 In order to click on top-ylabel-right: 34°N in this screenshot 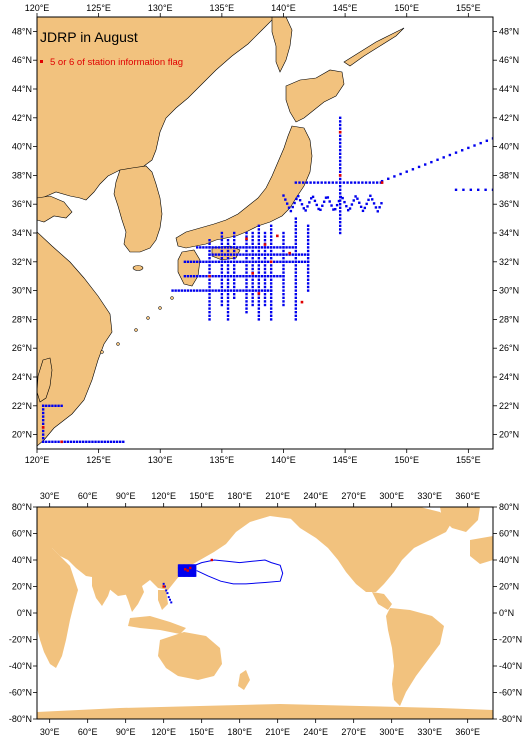, I will do `click(509, 233)`.